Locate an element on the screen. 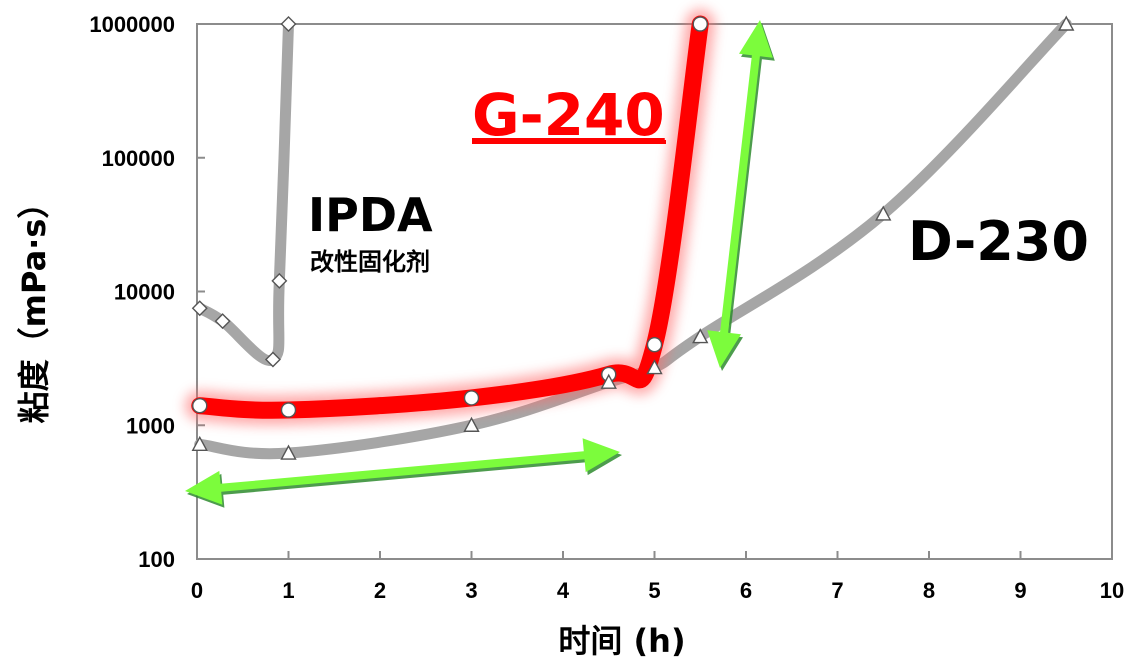  x-tick-label: 1 is located at coordinates (288, 590).